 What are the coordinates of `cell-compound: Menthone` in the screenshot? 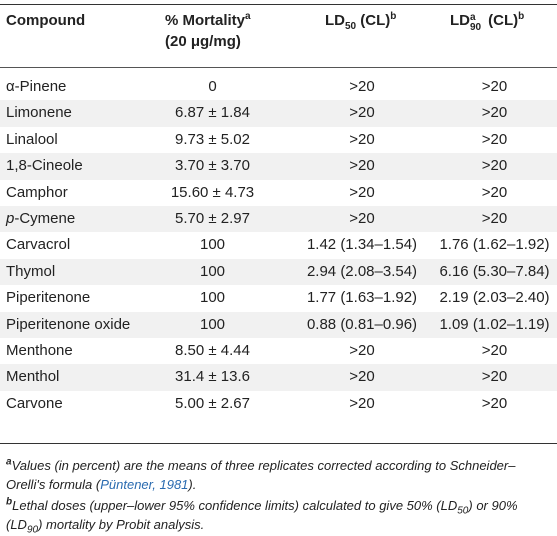 It's located at (39, 350).